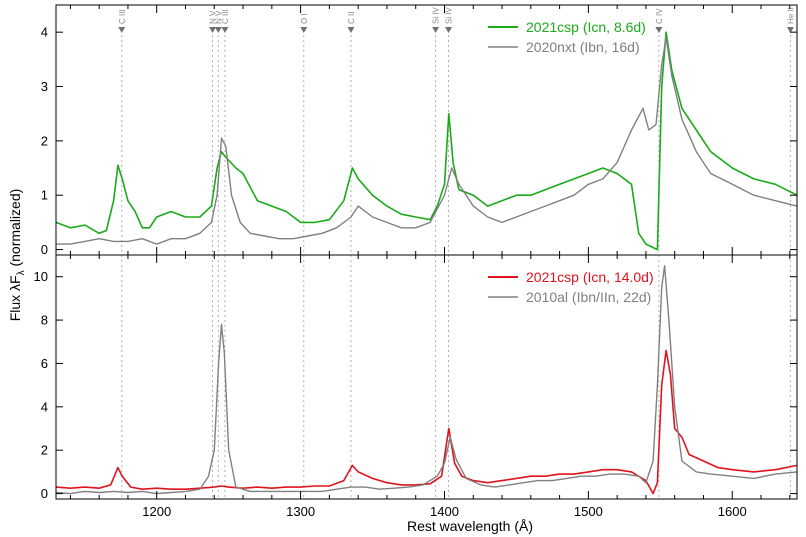 Image resolution: width=806 pixels, height=537 pixels. What do you see at coordinates (304, 18) in the screenshot?
I see `line-id-label-4: O I` at bounding box center [304, 18].